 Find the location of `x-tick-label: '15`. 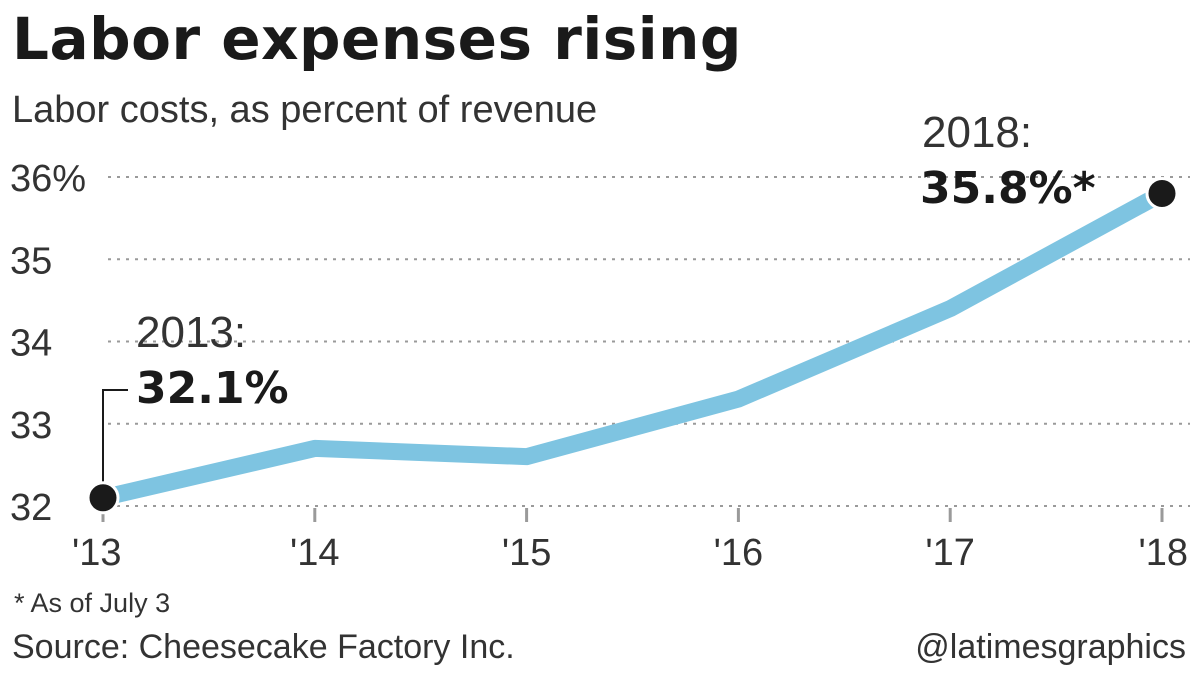

x-tick-label: '15 is located at coordinates (527, 553).